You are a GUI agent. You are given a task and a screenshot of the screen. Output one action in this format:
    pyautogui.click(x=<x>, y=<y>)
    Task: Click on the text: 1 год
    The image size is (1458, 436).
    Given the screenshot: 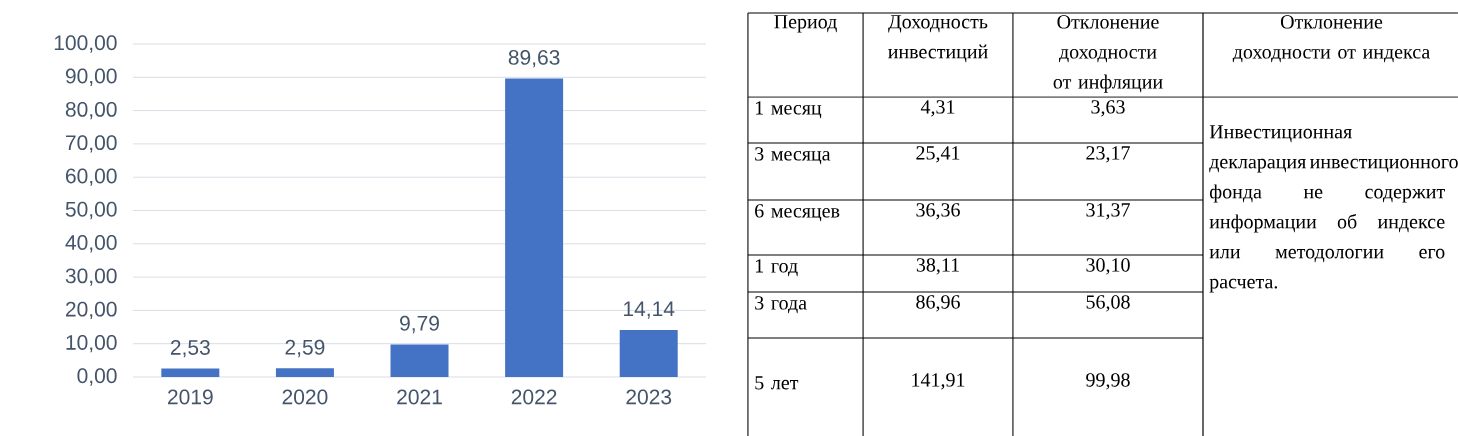 What is the action you would take?
    pyautogui.click(x=776, y=268)
    